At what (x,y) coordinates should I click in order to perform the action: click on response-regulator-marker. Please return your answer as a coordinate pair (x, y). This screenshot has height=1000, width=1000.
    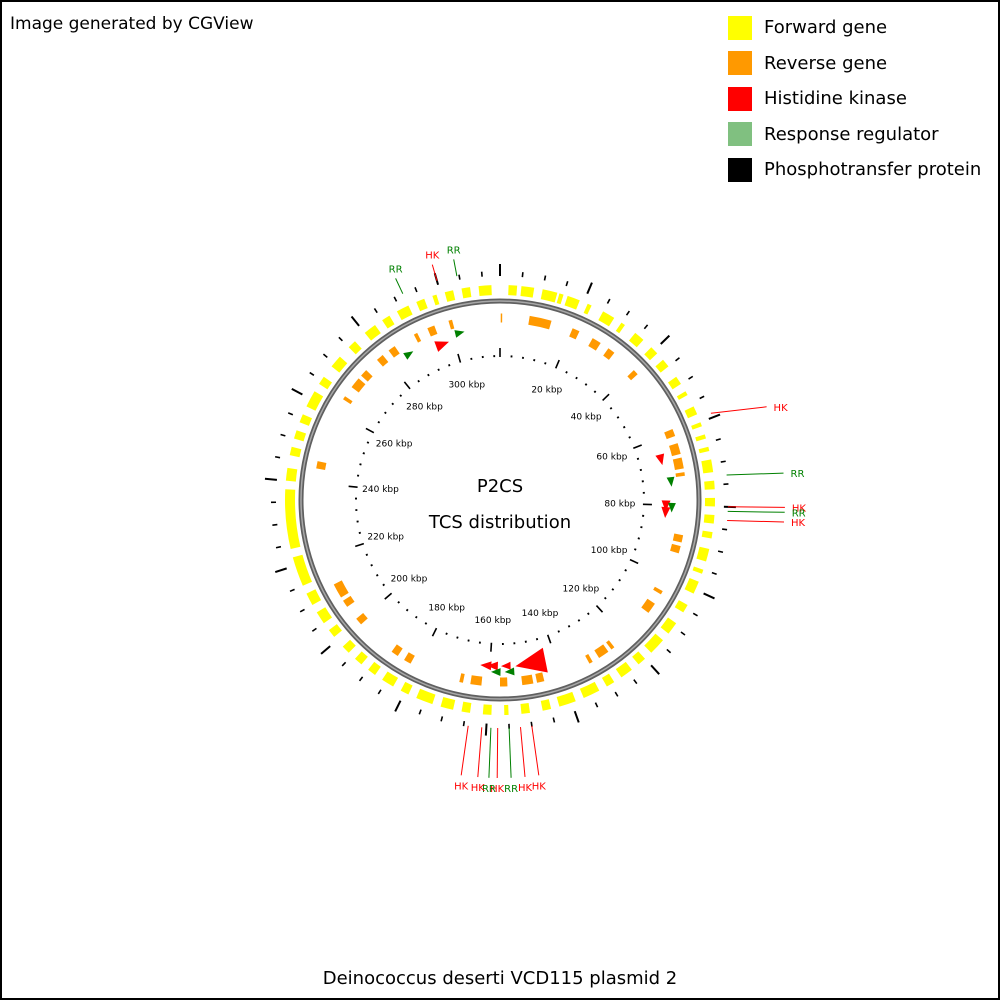
    Looking at the image, I should click on (670, 481).